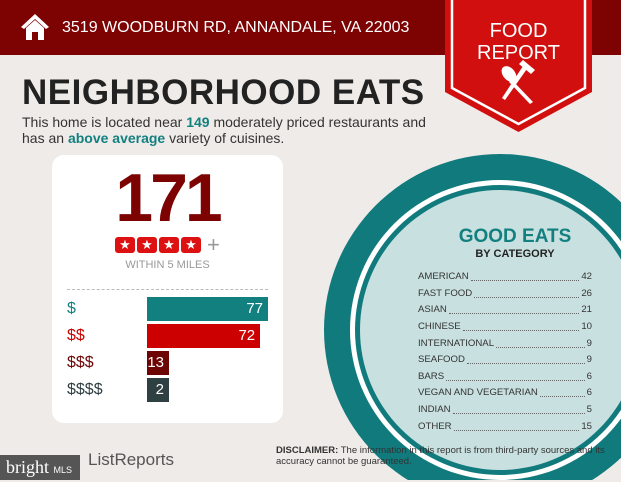  What do you see at coordinates (62, 470) in the screenshot?
I see `watermark-suffix: MLS` at bounding box center [62, 470].